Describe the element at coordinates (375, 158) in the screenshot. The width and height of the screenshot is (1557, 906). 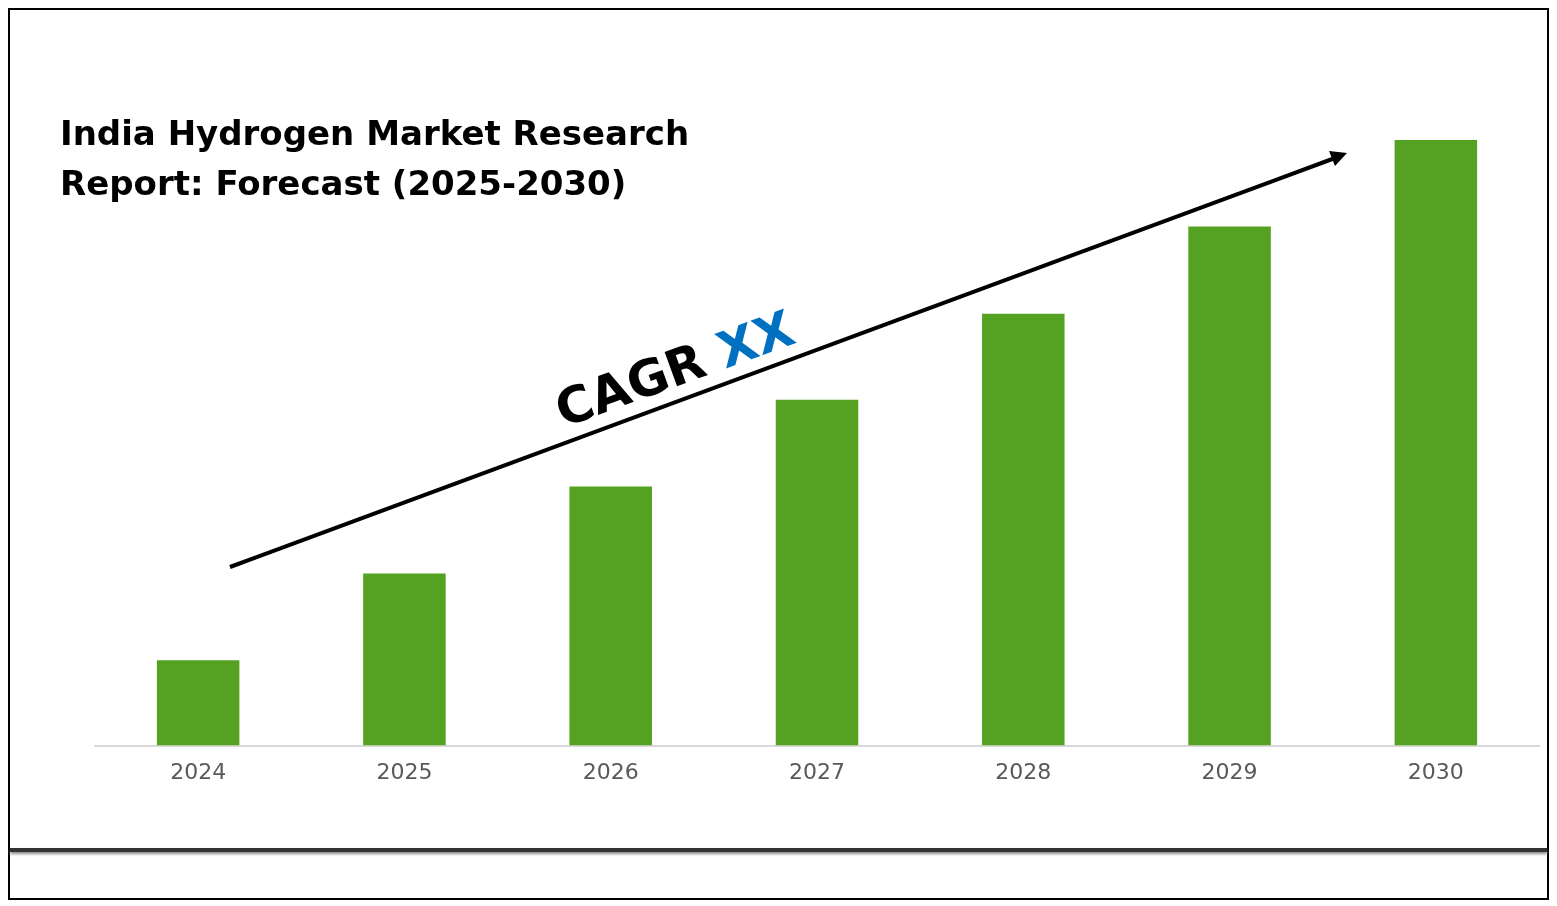
I see `chart-title: India Hydrogen Market Research Report: Forecast (2025-2030)` at that location.